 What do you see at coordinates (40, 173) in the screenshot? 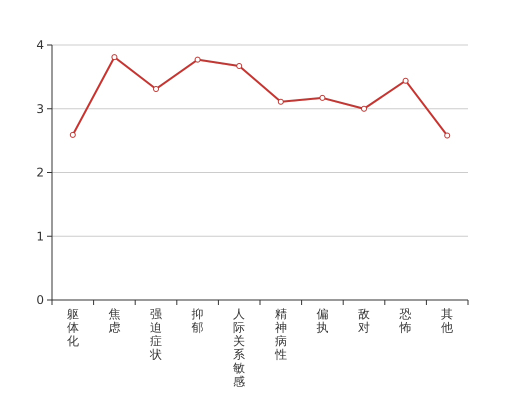
I see `y-tick-label: 2` at bounding box center [40, 173].